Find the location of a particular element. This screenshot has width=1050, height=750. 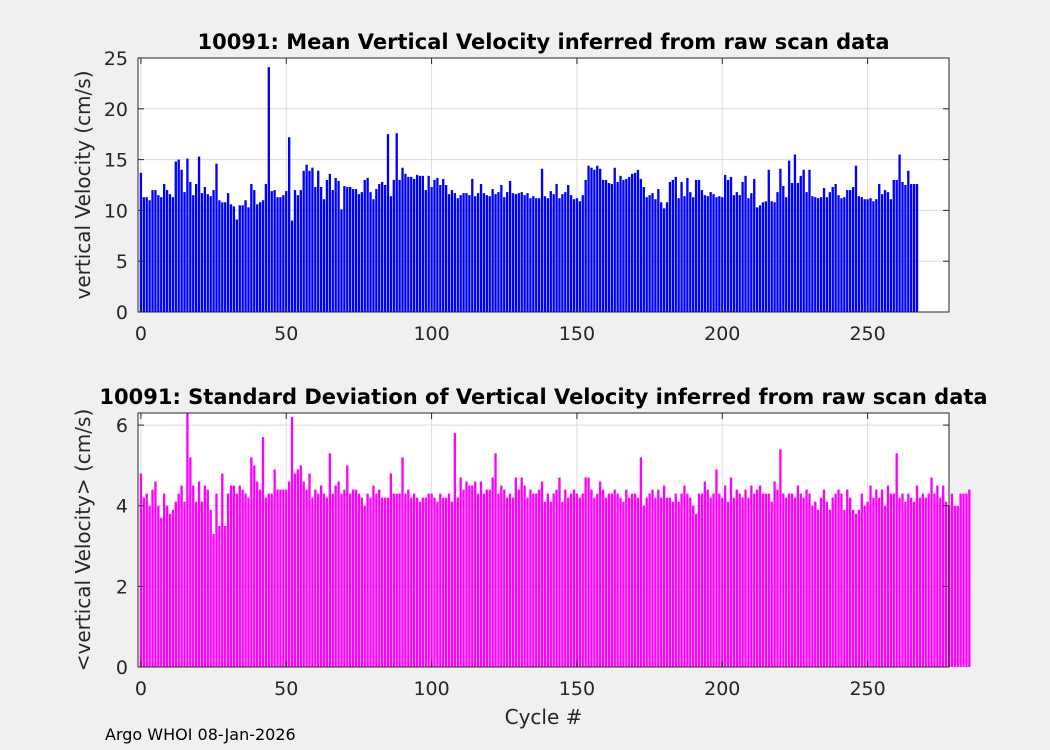

x-tick-label: 100 is located at coordinates (431, 689).